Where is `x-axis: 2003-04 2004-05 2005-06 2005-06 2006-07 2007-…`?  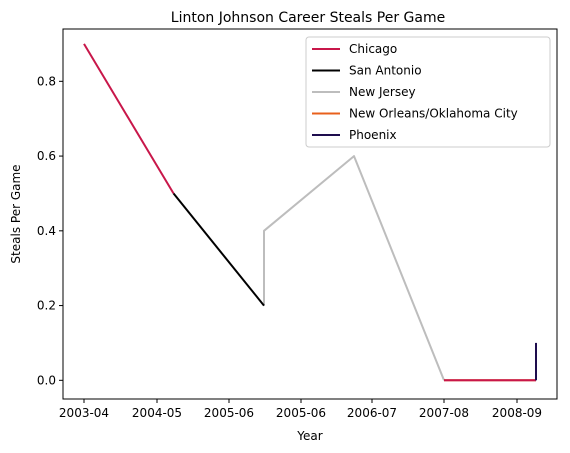 x-axis: 2003-04 2004-05 2005-06 2005-06 2006-07 2007-… is located at coordinates (300, 409).